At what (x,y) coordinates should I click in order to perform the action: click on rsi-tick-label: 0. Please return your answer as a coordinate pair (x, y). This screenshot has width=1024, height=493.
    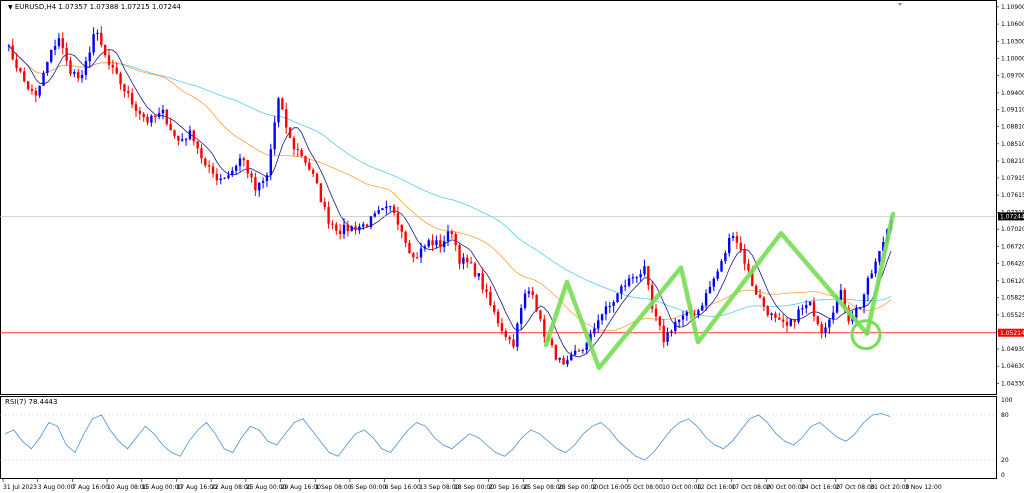
    Looking at the image, I should click on (1003, 475).